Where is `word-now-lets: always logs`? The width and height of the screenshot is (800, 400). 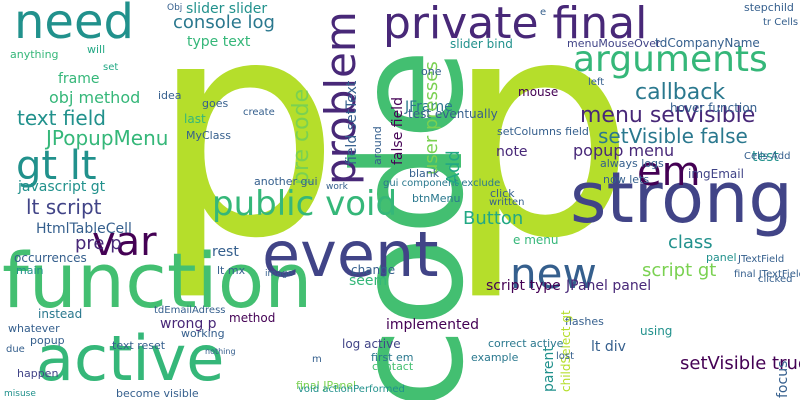 word-now-lets: always logs is located at coordinates (632, 163).